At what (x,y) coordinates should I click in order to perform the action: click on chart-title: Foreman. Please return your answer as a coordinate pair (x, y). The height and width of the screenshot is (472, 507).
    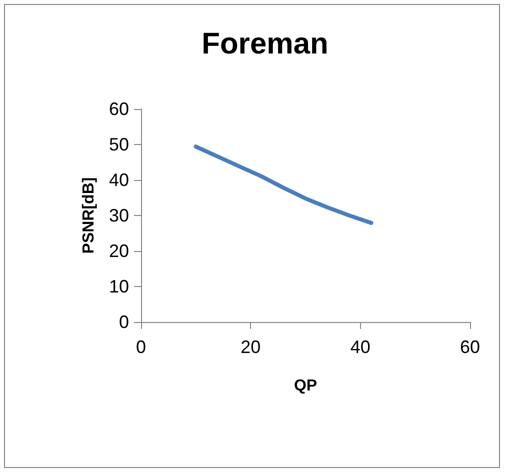
    Looking at the image, I should click on (265, 44).